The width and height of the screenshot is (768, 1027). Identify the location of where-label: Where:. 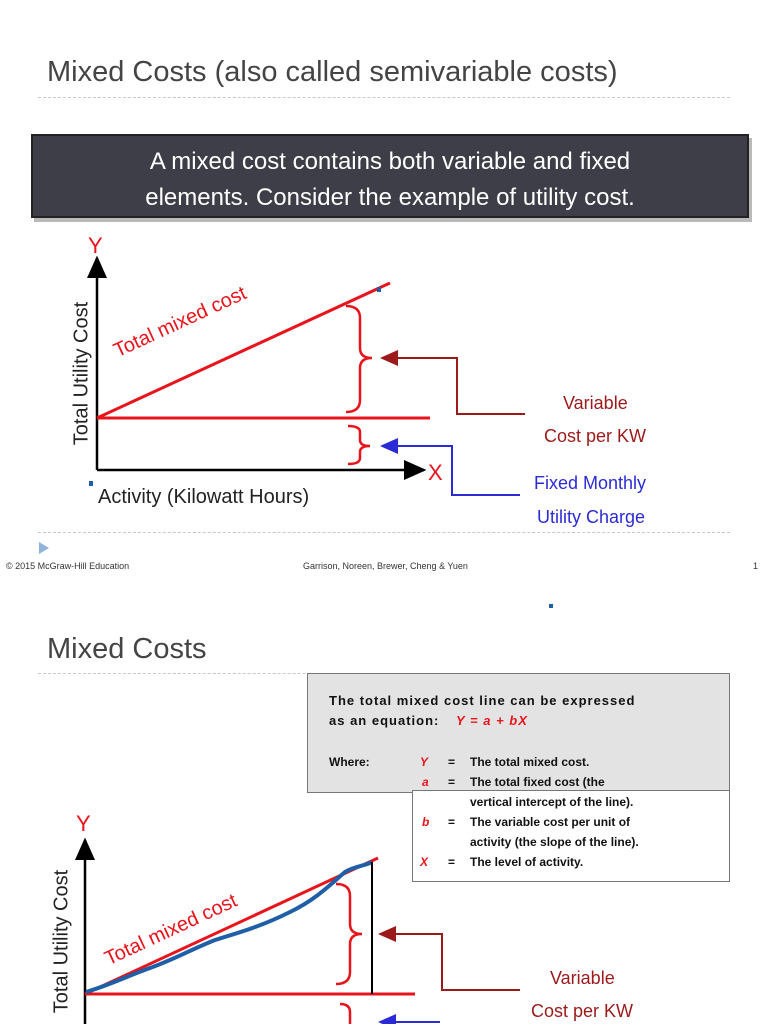
(349, 762).